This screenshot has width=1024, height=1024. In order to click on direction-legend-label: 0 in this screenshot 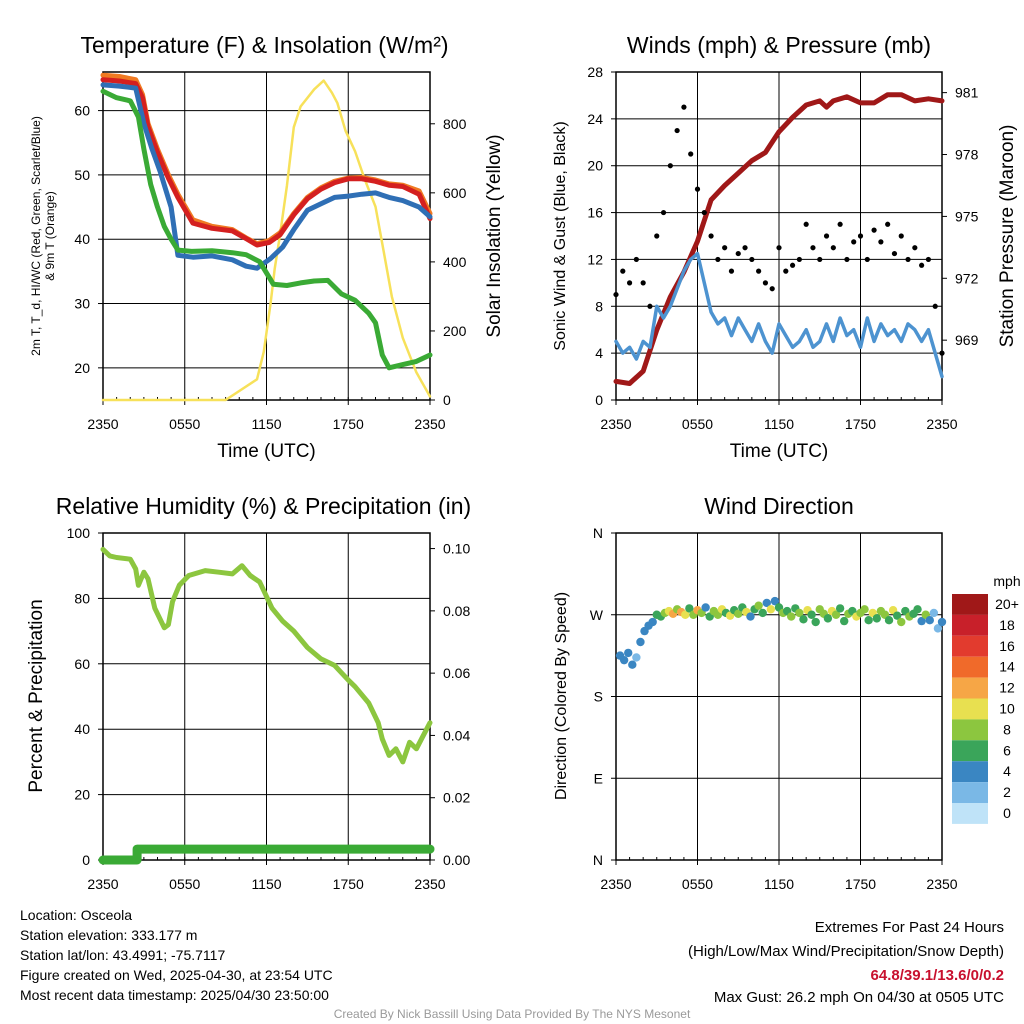, I will do `click(1007, 813)`.